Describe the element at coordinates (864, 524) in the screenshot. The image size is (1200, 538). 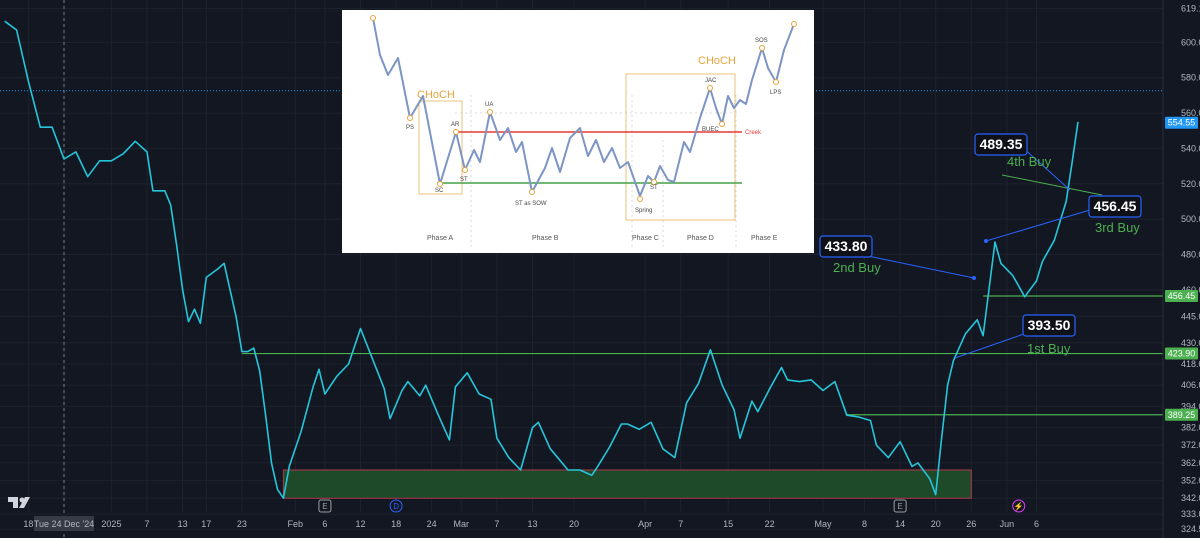
I see `x-tick-label: 8` at that location.